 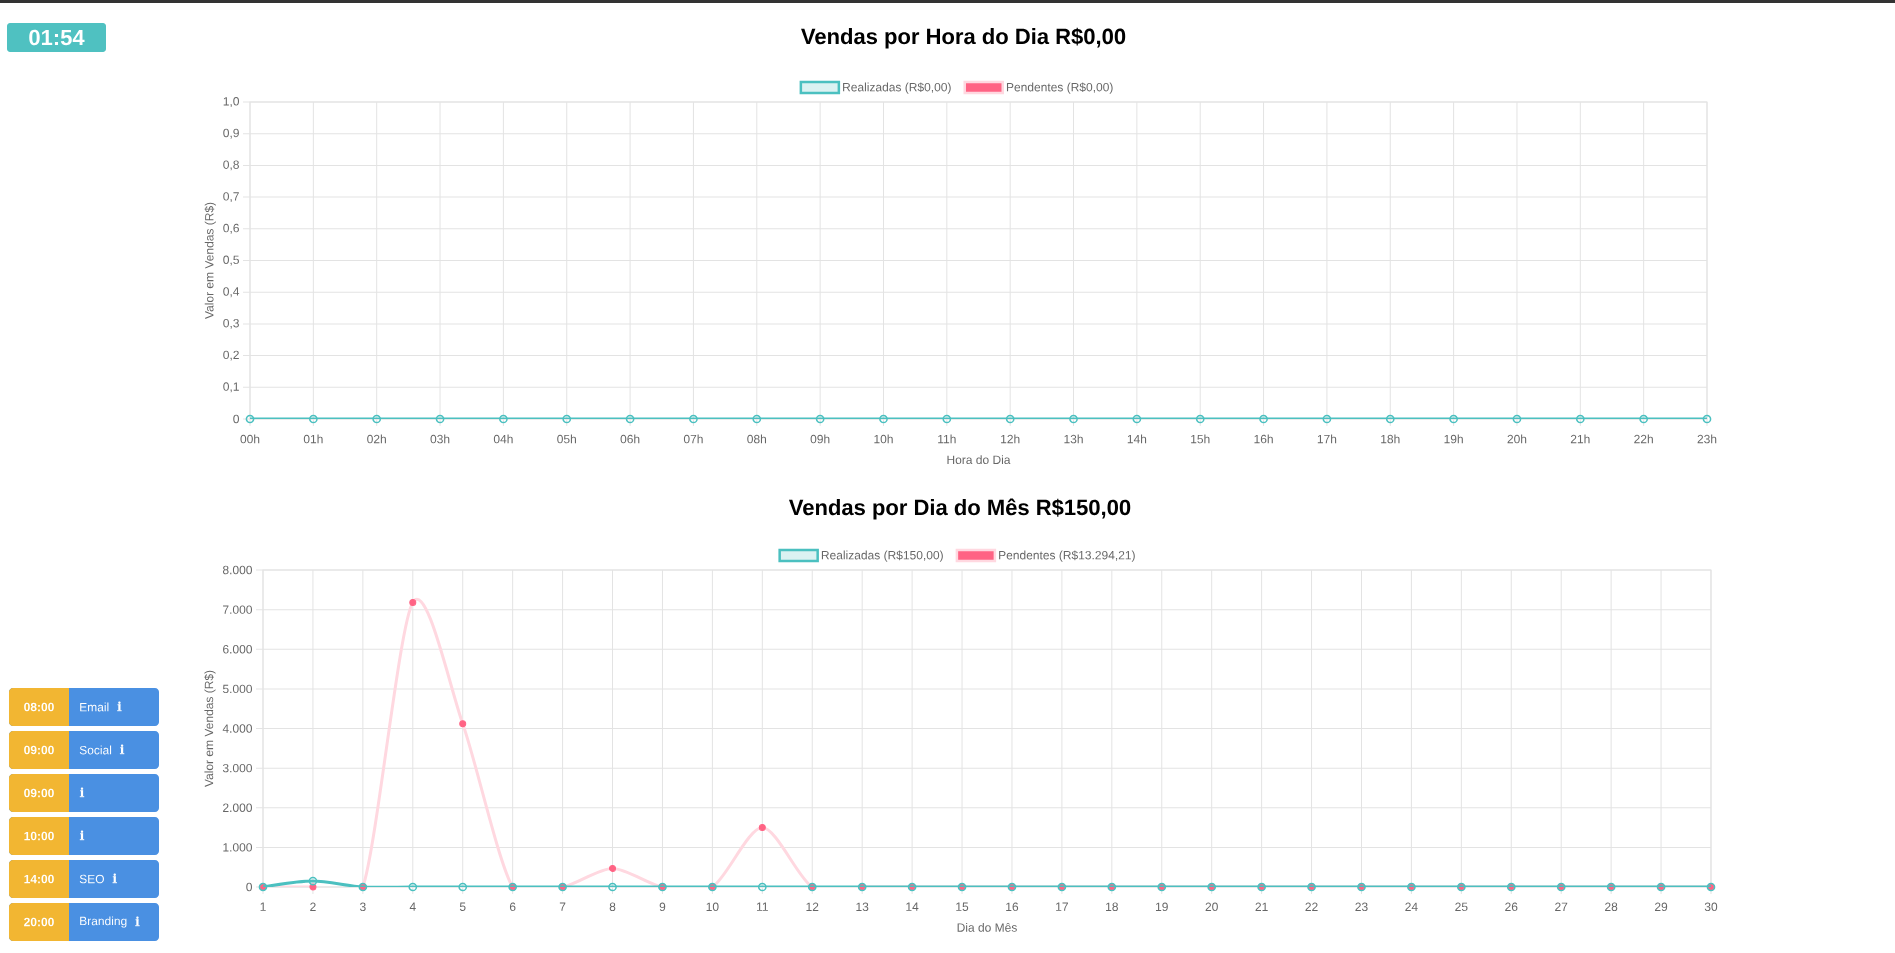 I want to click on chart-title: Vendas por Dia do Mês R$150,00, so click(x=959, y=509).